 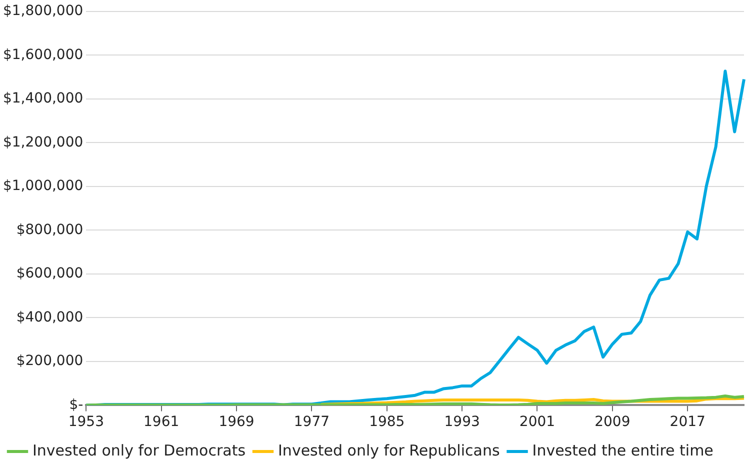 What do you see at coordinates (462, 422) in the screenshot?
I see `x-tick-label: 1993` at bounding box center [462, 422].